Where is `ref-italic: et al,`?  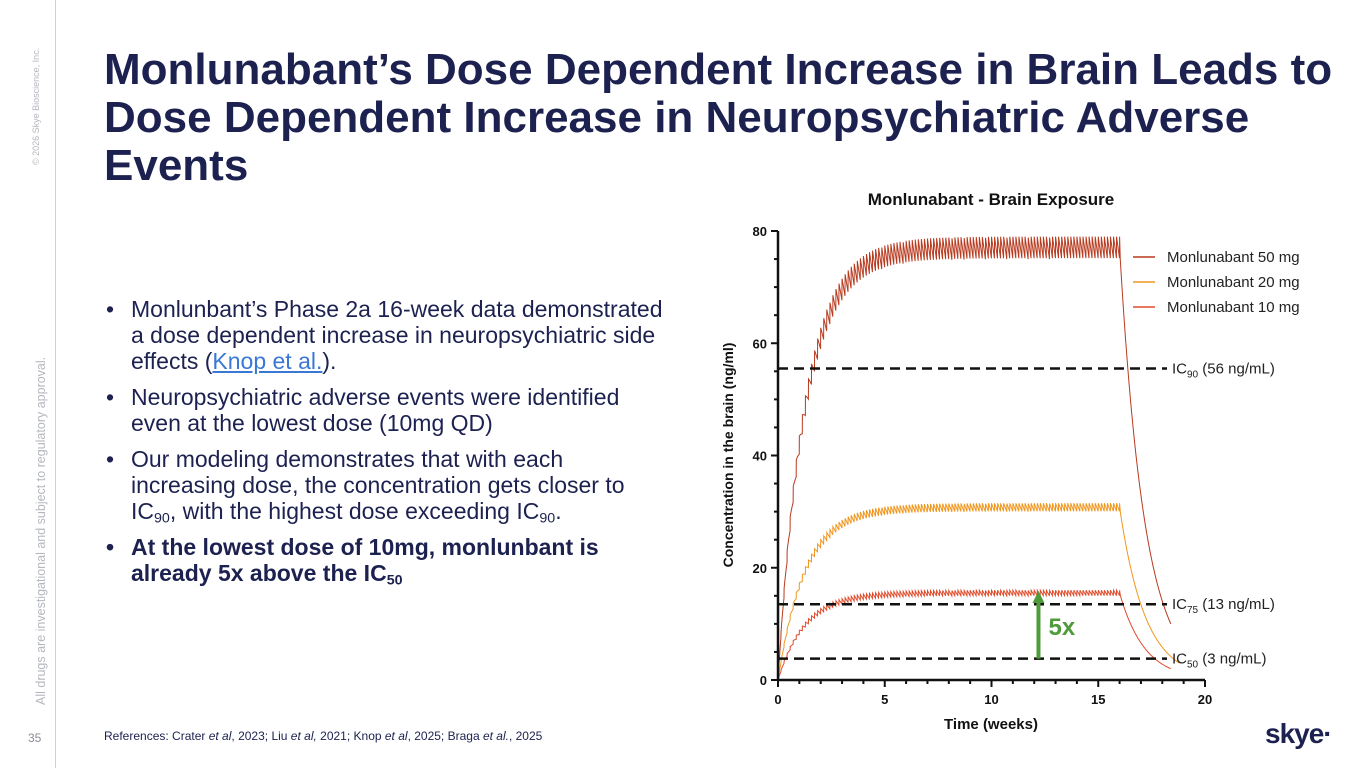
ref-italic: et al, is located at coordinates (303, 736).